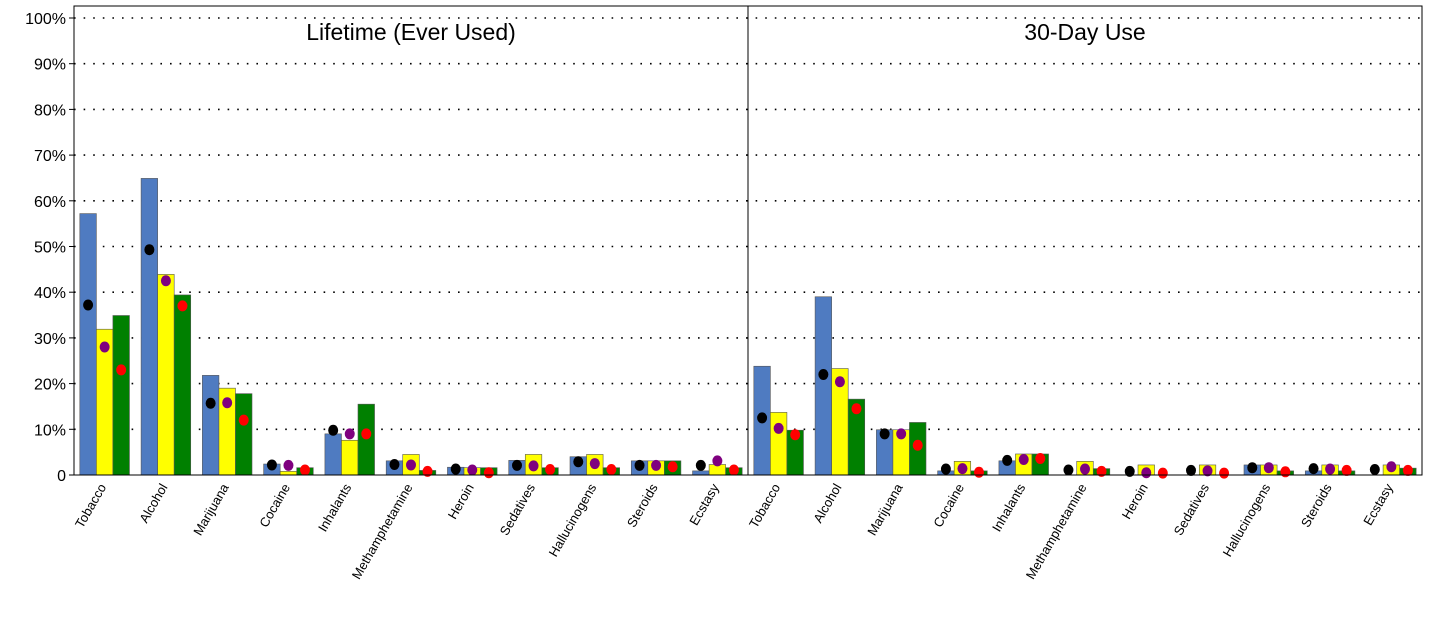 The height and width of the screenshot is (626, 1430). Describe the element at coordinates (61, 476) in the screenshot. I see `y-tick-label: 0` at that location.